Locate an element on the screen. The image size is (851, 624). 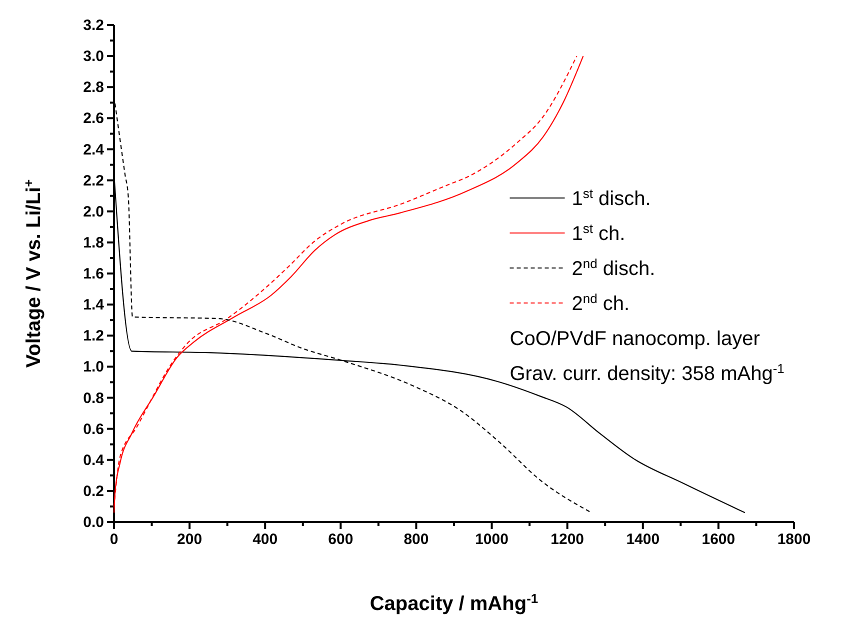
x-tick-label: 400 is located at coordinates (265, 539).